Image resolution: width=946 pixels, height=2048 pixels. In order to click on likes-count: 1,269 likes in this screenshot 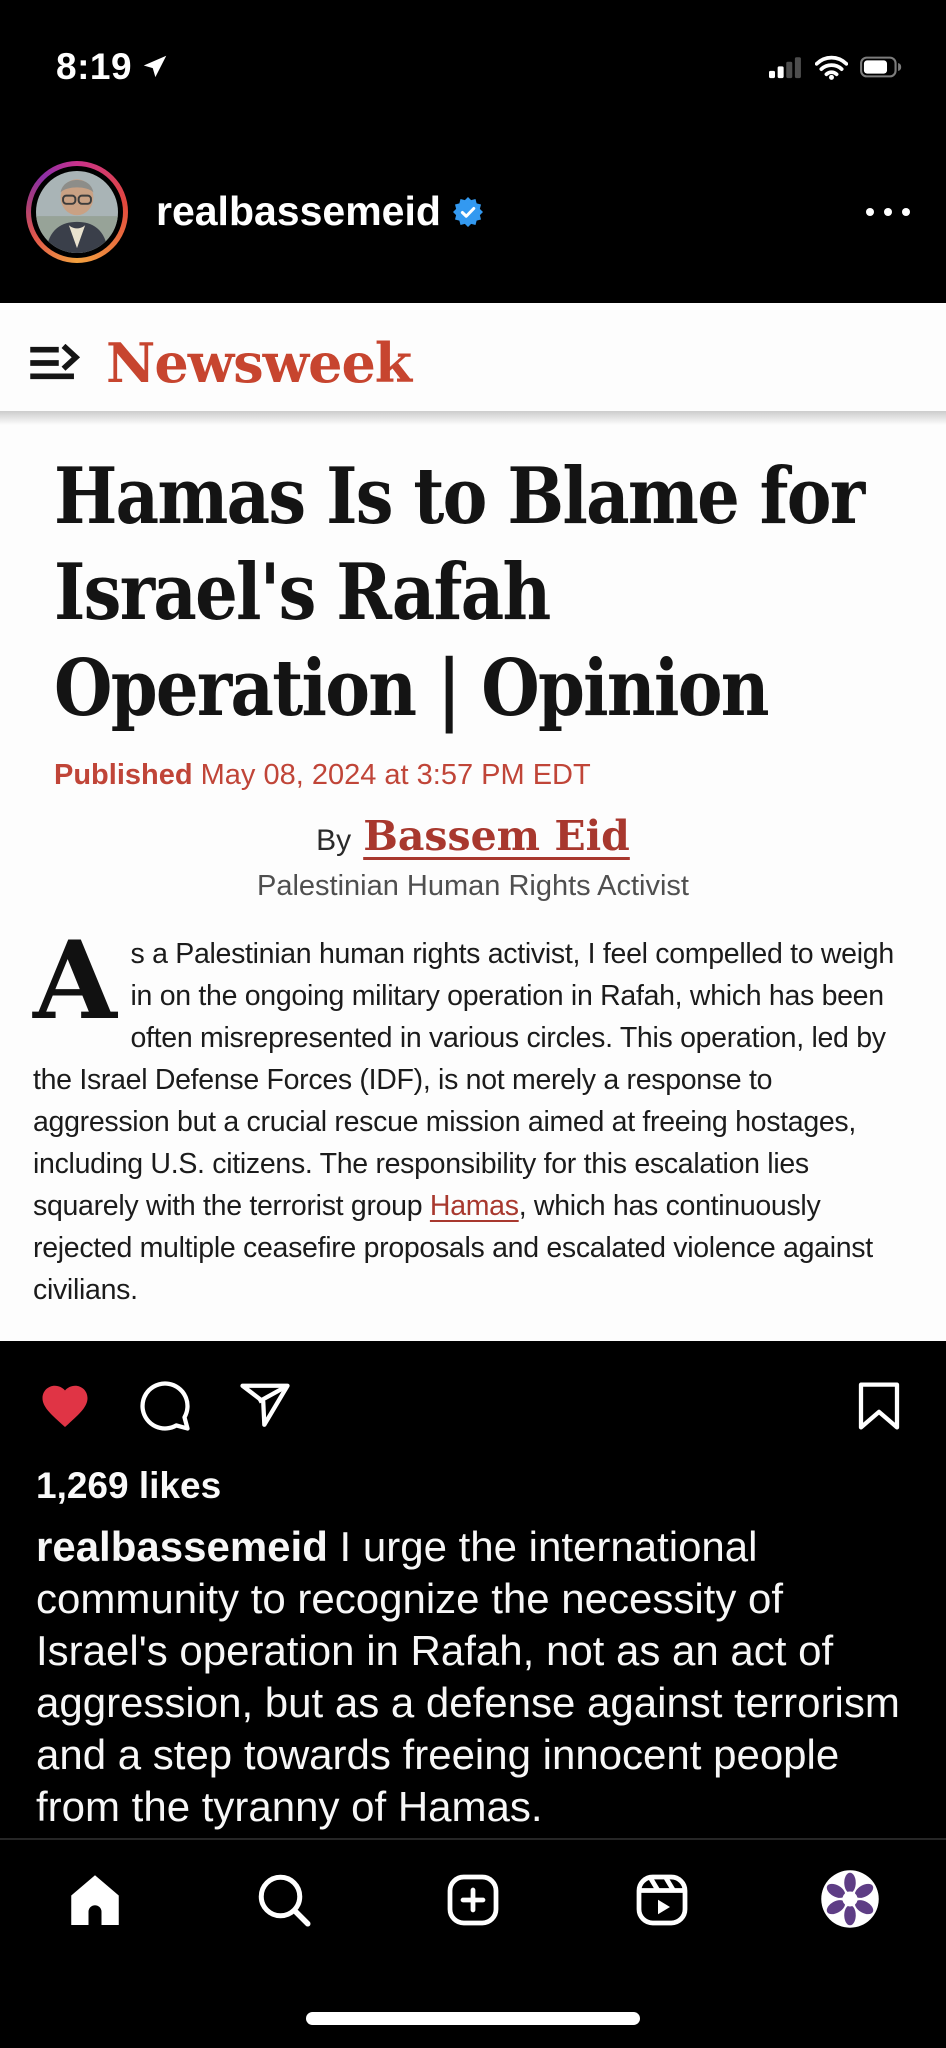, I will do `click(129, 1485)`.